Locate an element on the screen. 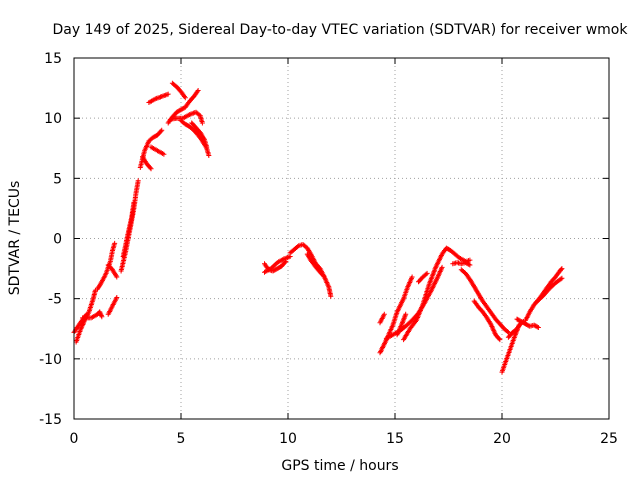 This screenshot has height=480, width=640. y-tick-label: 0 is located at coordinates (57, 240).